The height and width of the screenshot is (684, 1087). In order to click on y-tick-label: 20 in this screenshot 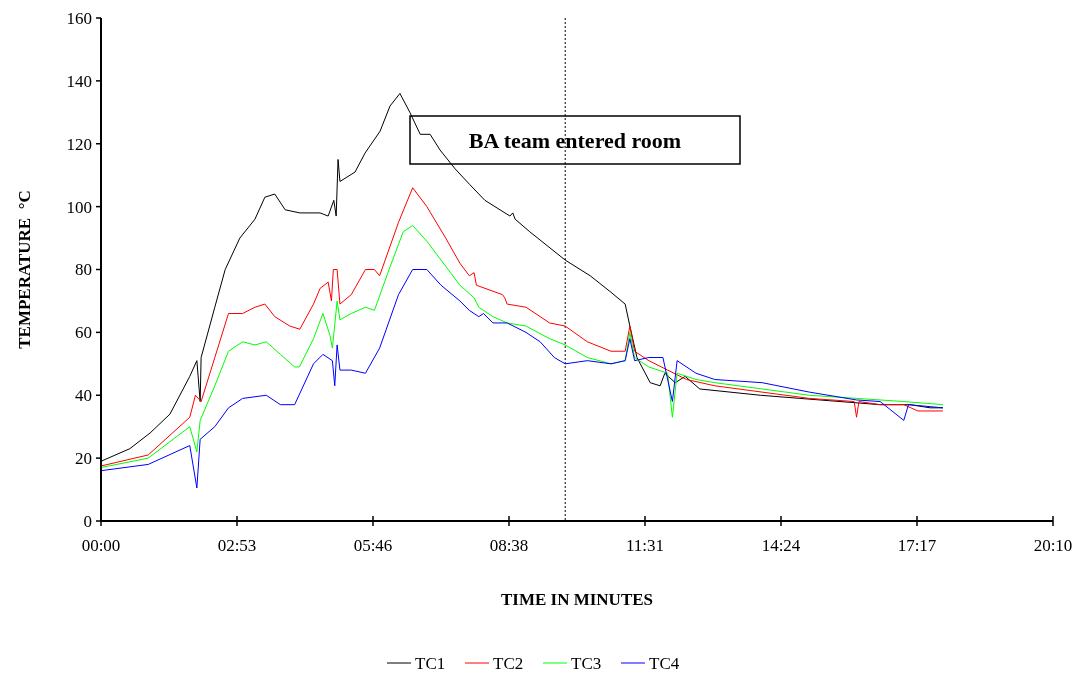, I will do `click(83, 459)`.